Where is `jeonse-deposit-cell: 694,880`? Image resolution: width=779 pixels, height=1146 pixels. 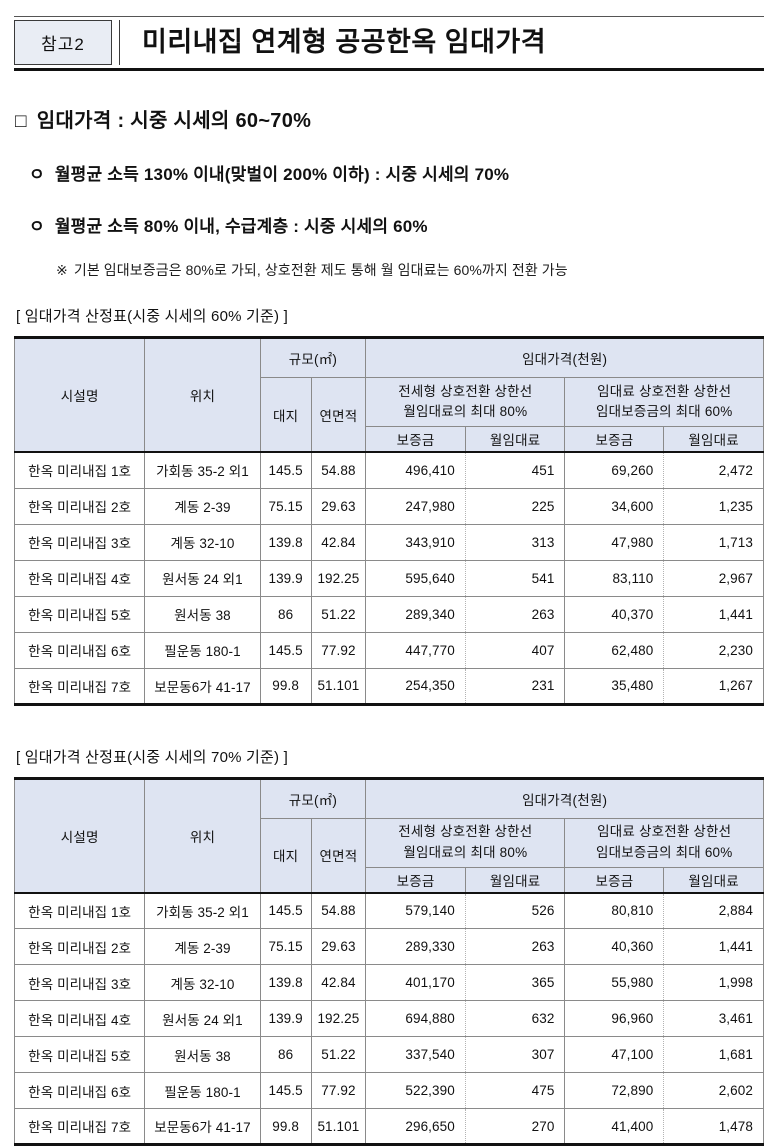 jeonse-deposit-cell: 694,880 is located at coordinates (415, 1018).